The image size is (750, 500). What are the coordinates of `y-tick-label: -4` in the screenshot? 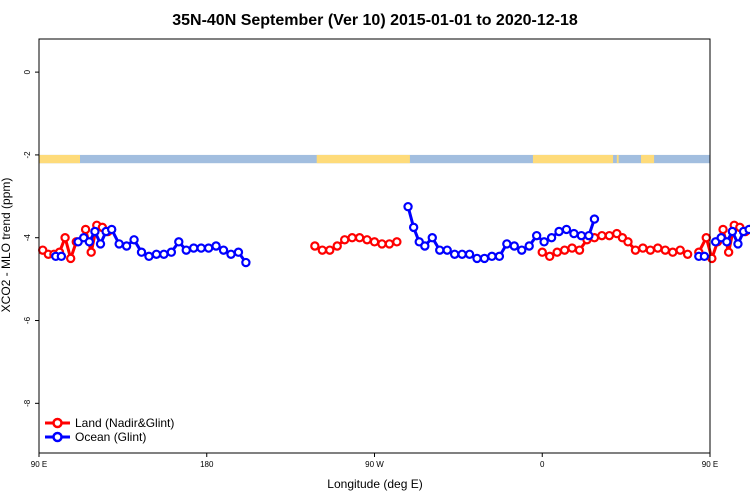 It's located at (27, 238).